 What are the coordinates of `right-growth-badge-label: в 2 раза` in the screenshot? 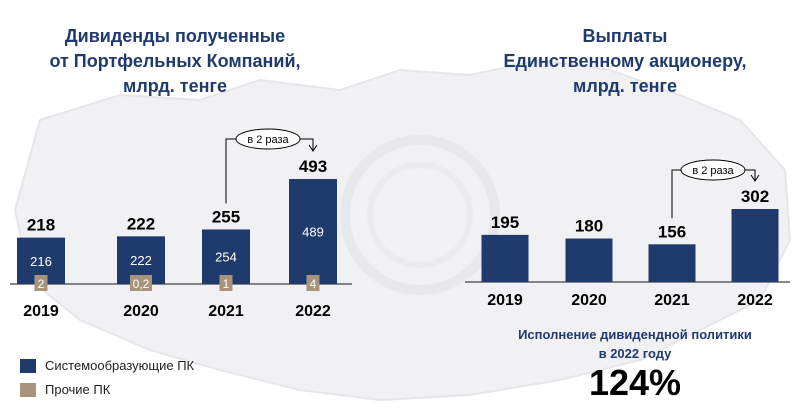 It's located at (713, 171).